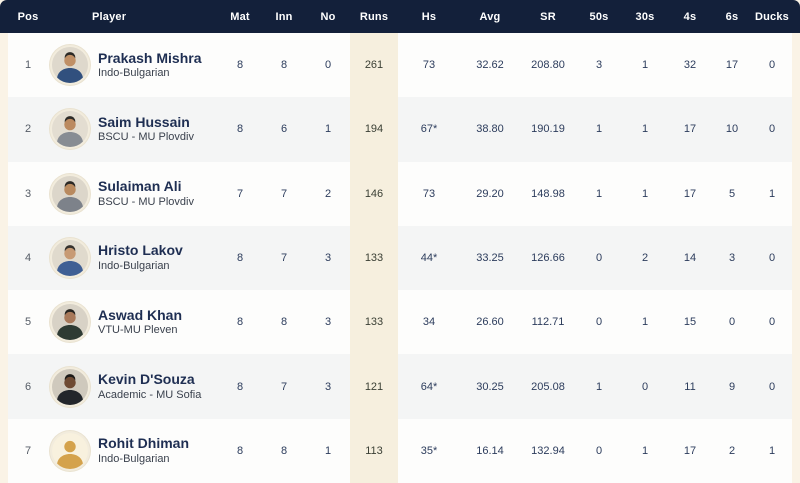 This screenshot has width=800, height=483. What do you see at coordinates (599, 65) in the screenshot?
I see `fifties-cell: 3` at bounding box center [599, 65].